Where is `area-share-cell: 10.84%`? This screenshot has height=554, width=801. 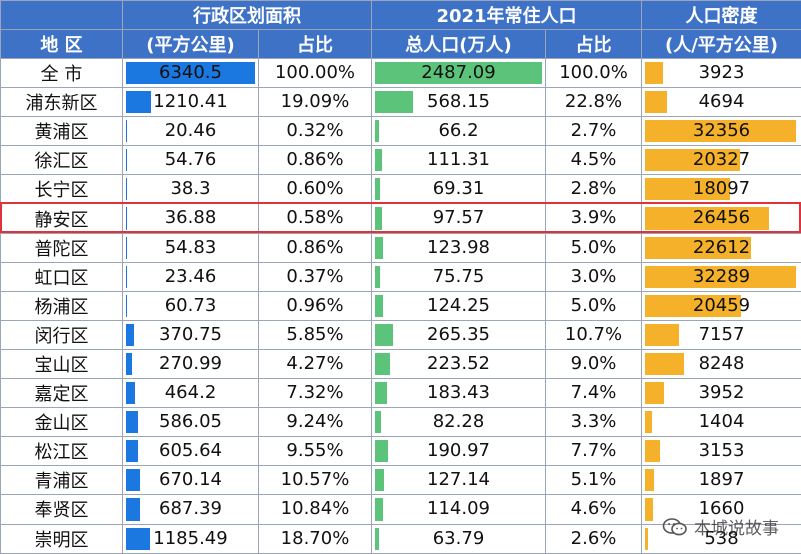 area-share-cell: 10.84% is located at coordinates (315, 509).